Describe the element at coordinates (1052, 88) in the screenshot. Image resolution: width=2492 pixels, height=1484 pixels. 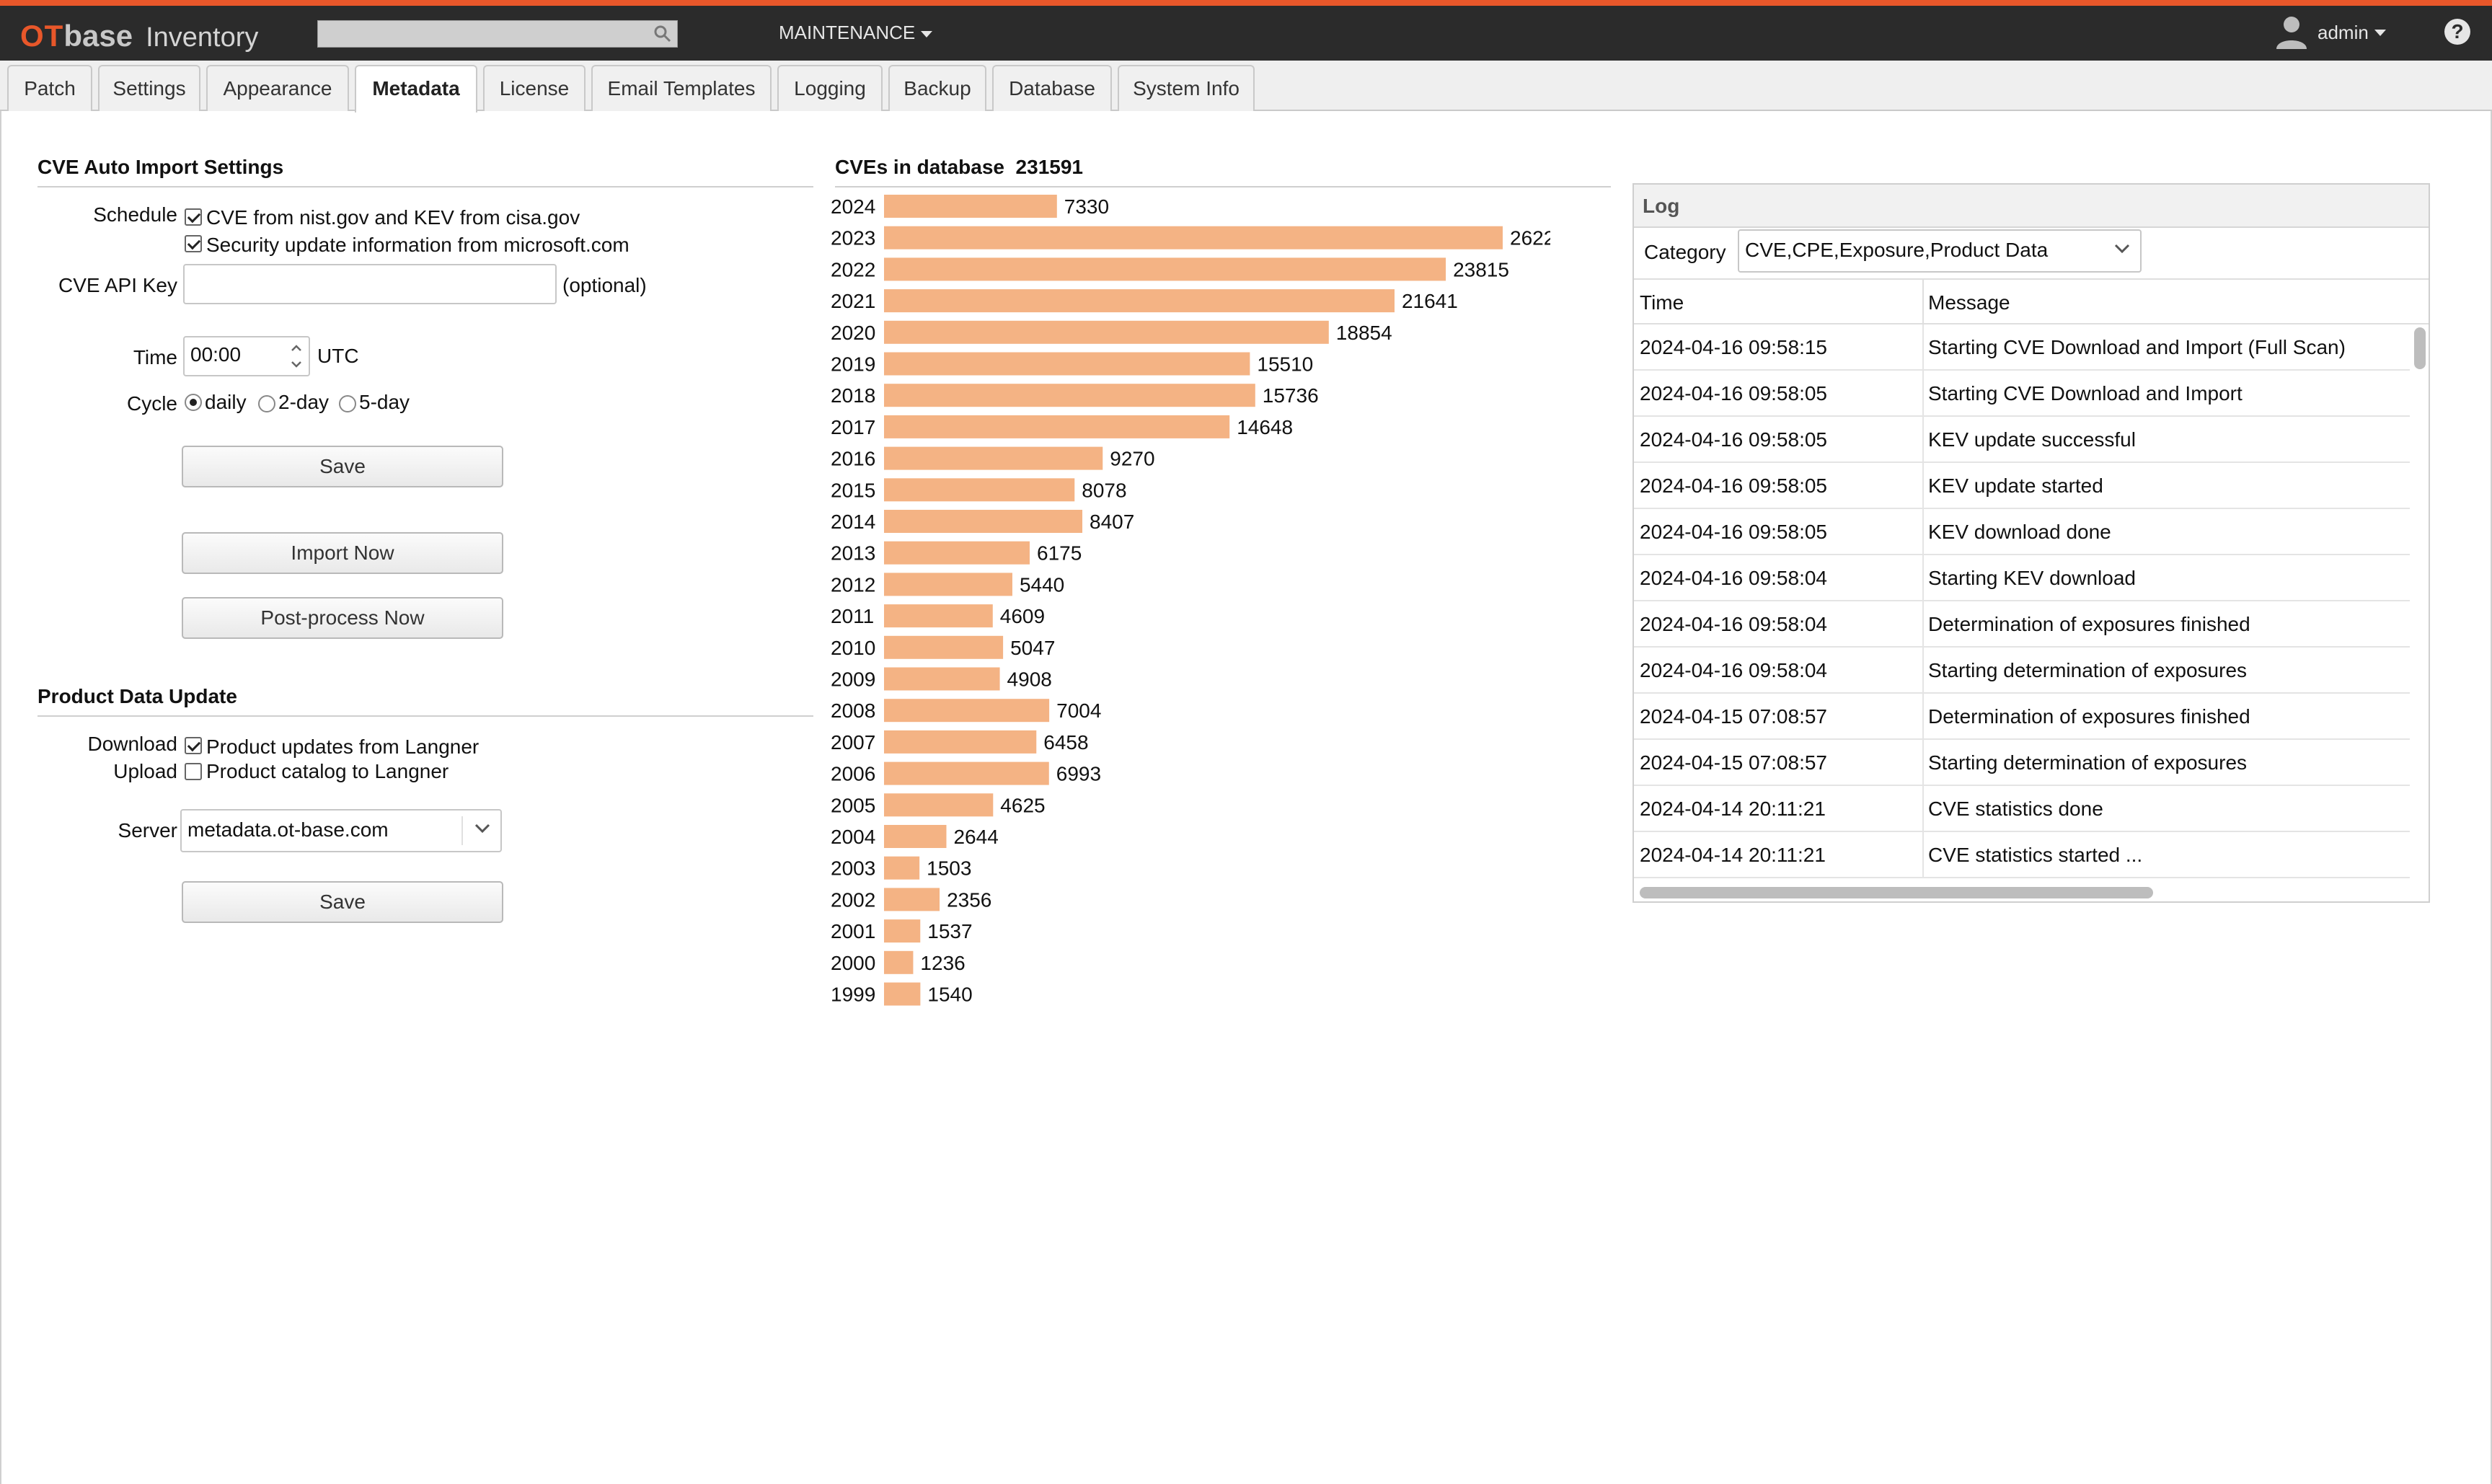
I see `tab-database: Database` at that location.